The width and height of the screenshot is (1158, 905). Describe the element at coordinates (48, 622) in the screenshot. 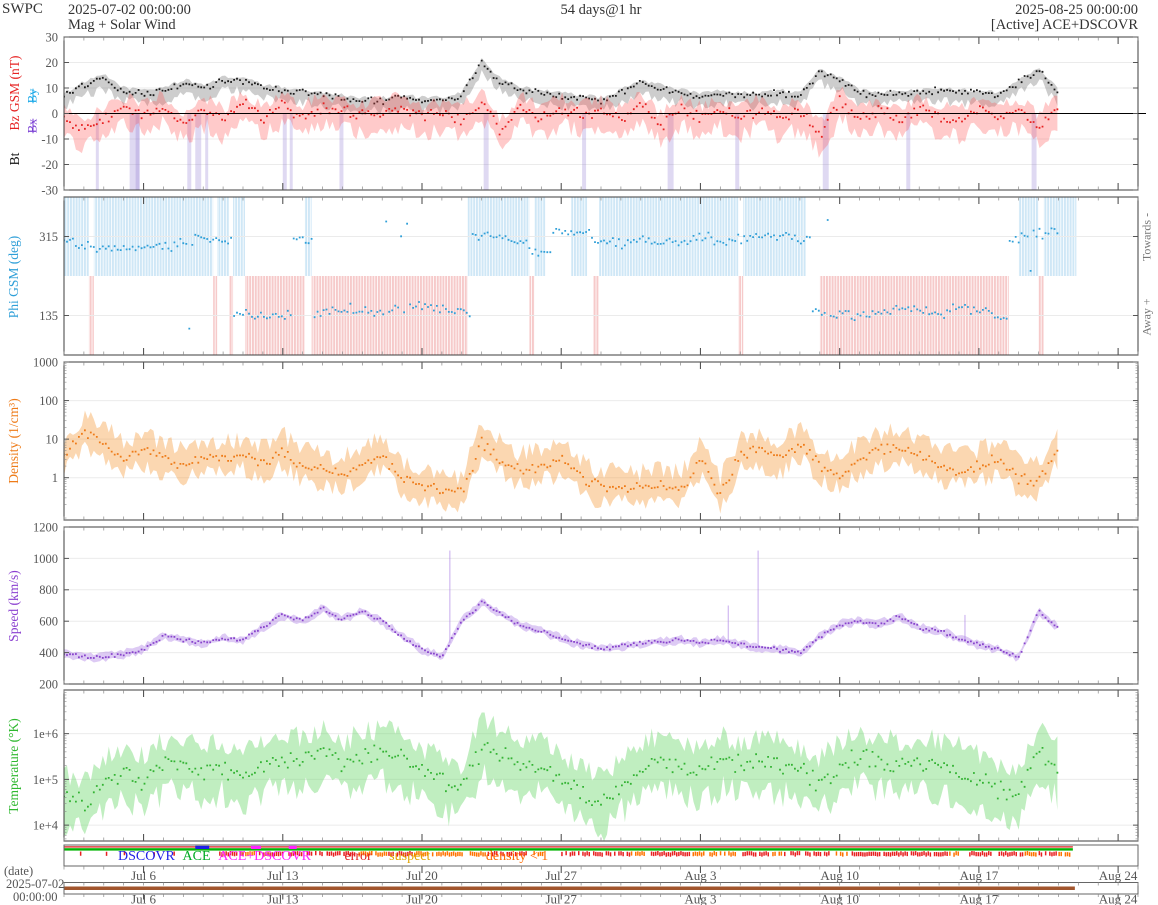

I see `svg-text: 600` at that location.